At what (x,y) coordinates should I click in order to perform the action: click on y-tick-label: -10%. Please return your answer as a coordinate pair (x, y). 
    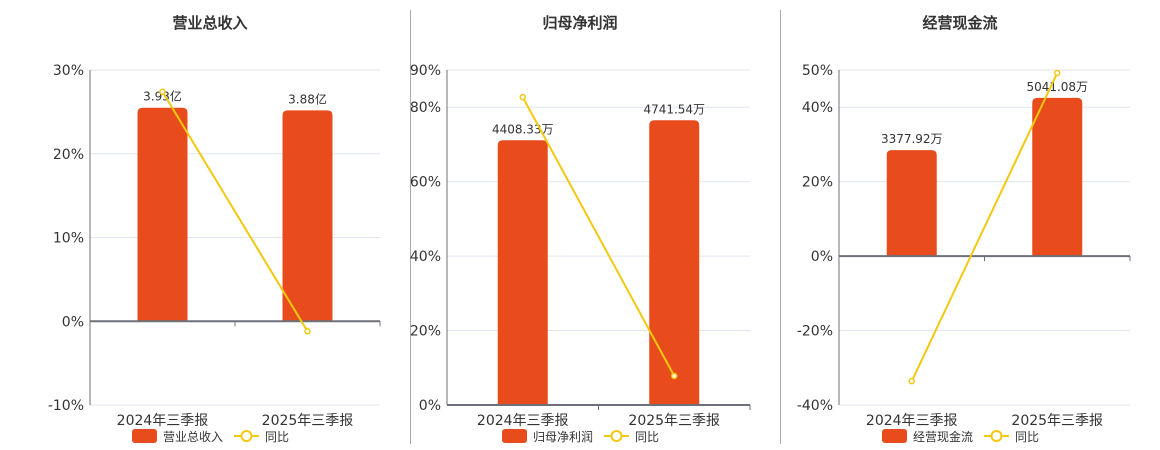
    Looking at the image, I should click on (66, 406).